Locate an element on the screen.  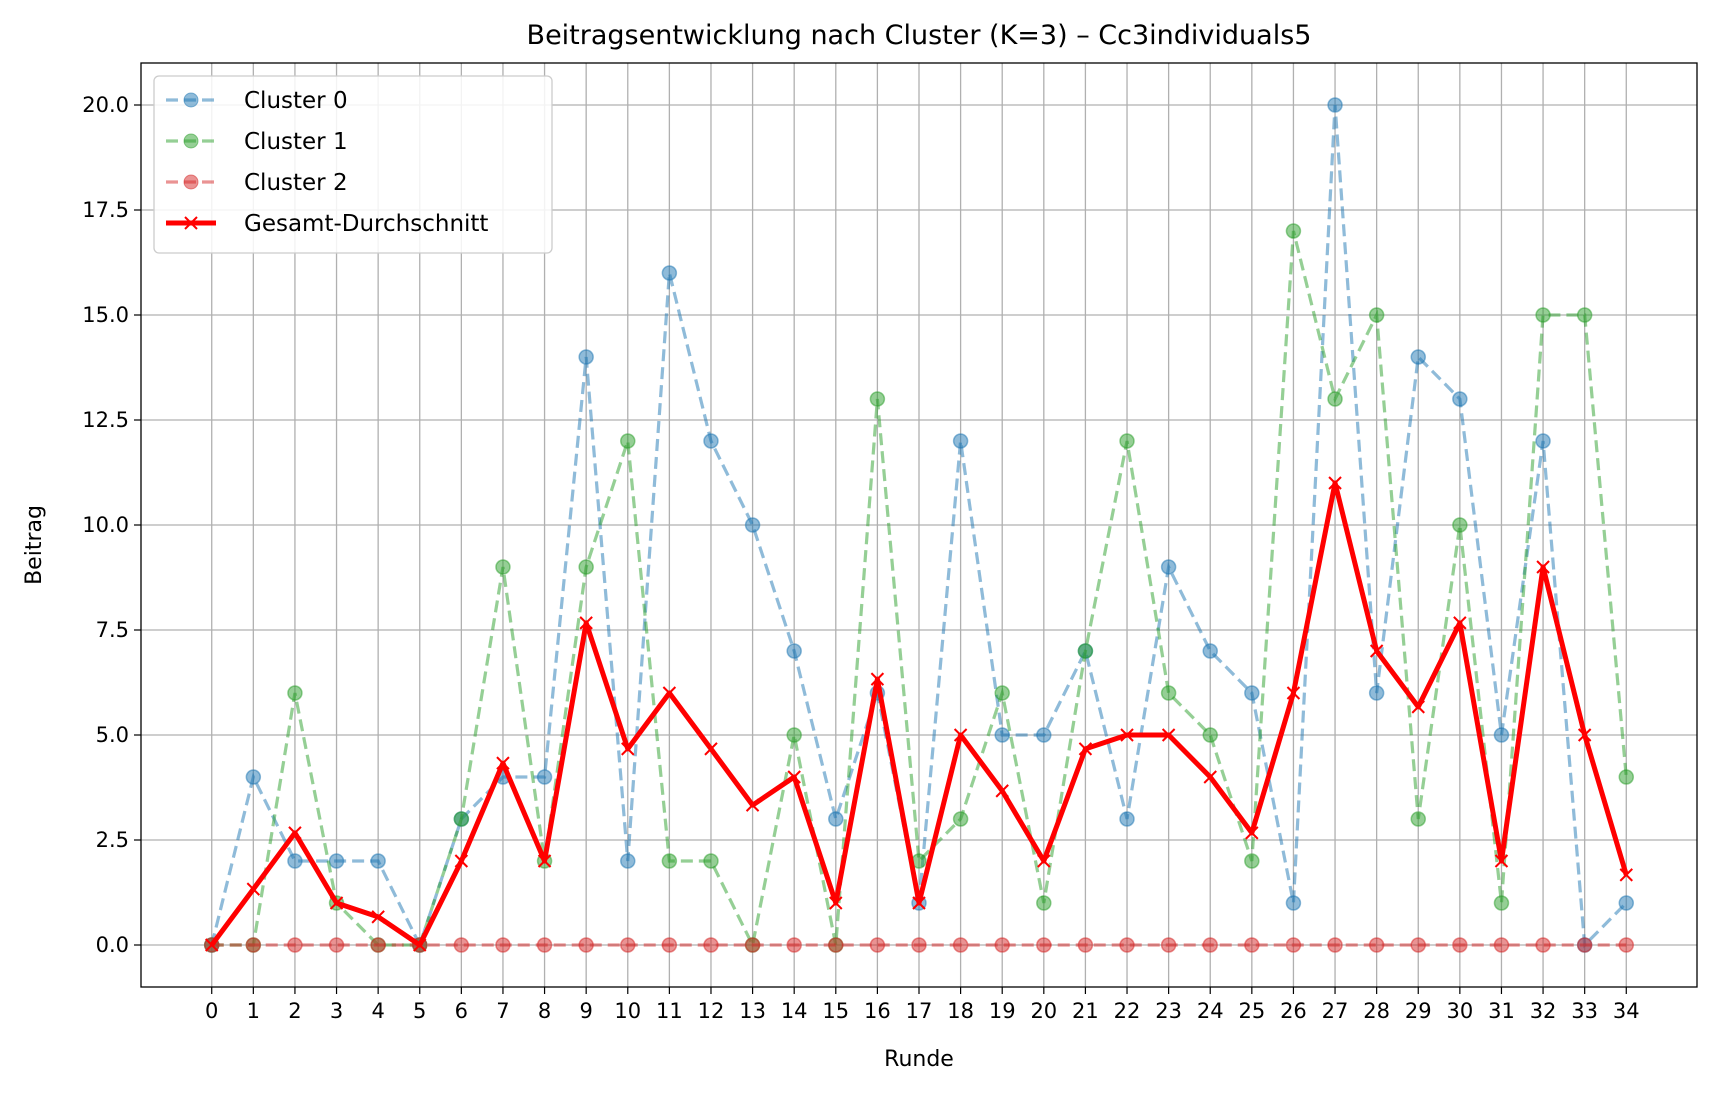
y-tick-label: 7.5 is located at coordinates (112, 630).